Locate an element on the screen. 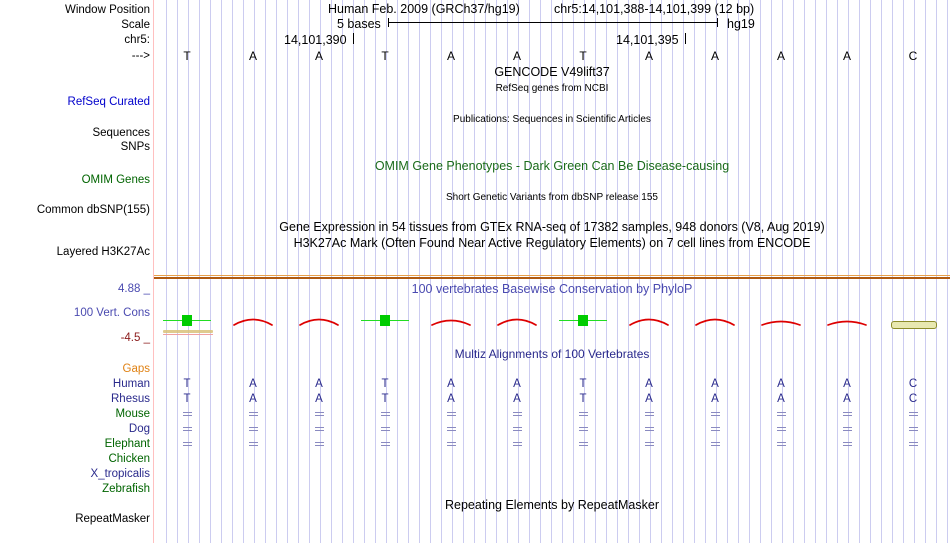 This screenshot has height=543, width=950. multiz-track-title: Multiz Alignments of 100 Vertebrates is located at coordinates (552, 354).